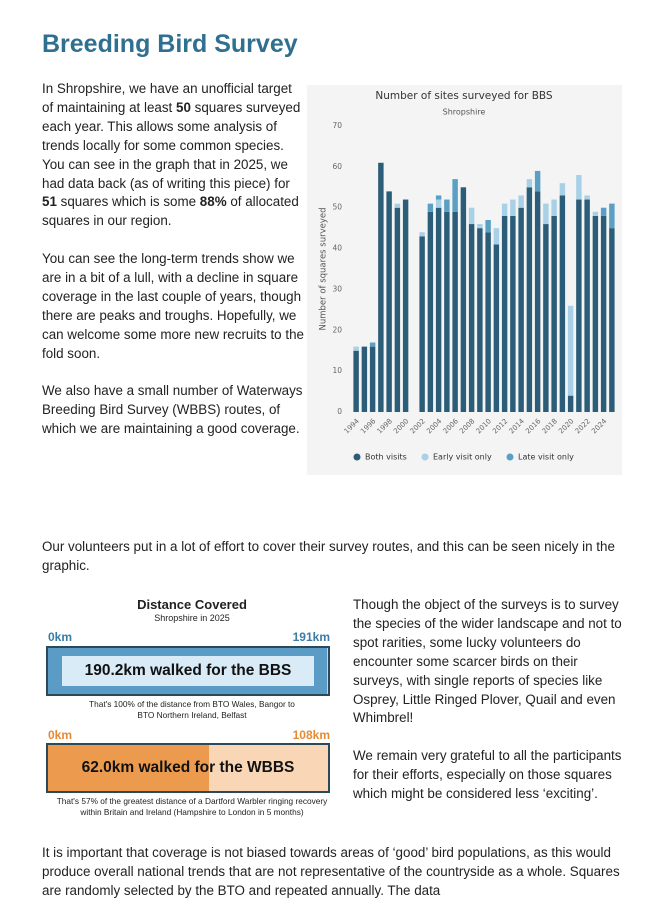  What do you see at coordinates (49, 202) in the screenshot?
I see `text: 51` at bounding box center [49, 202].